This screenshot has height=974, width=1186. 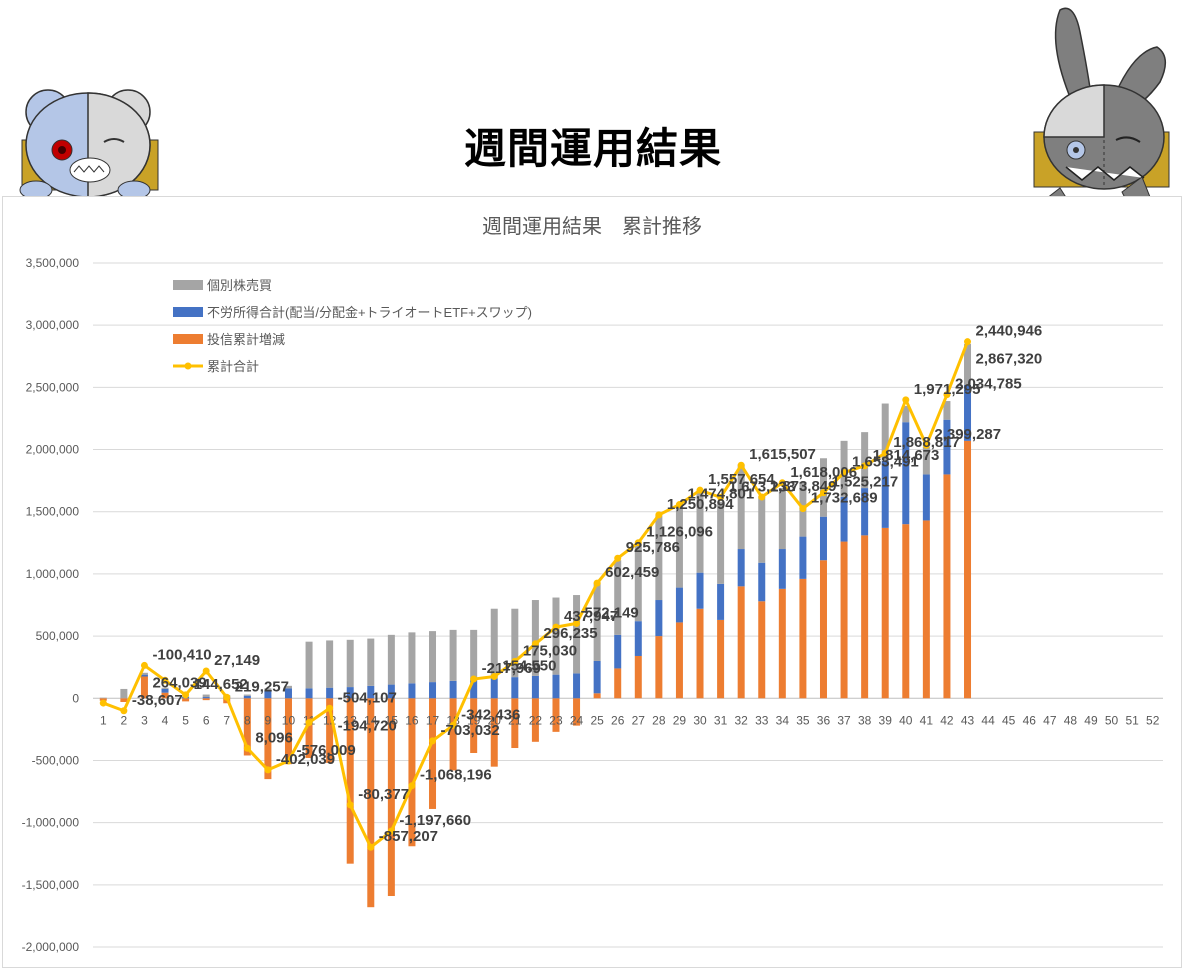 What do you see at coordinates (653, 547) in the screenshot?
I see `data-label: 925,786` at bounding box center [653, 547].